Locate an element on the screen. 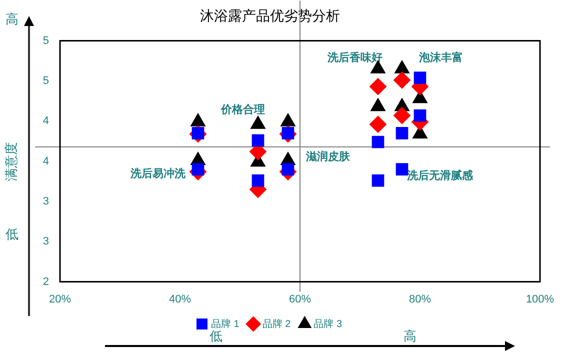 This screenshot has height=359, width=562. legend-label: 品牌 3 is located at coordinates (328, 324).